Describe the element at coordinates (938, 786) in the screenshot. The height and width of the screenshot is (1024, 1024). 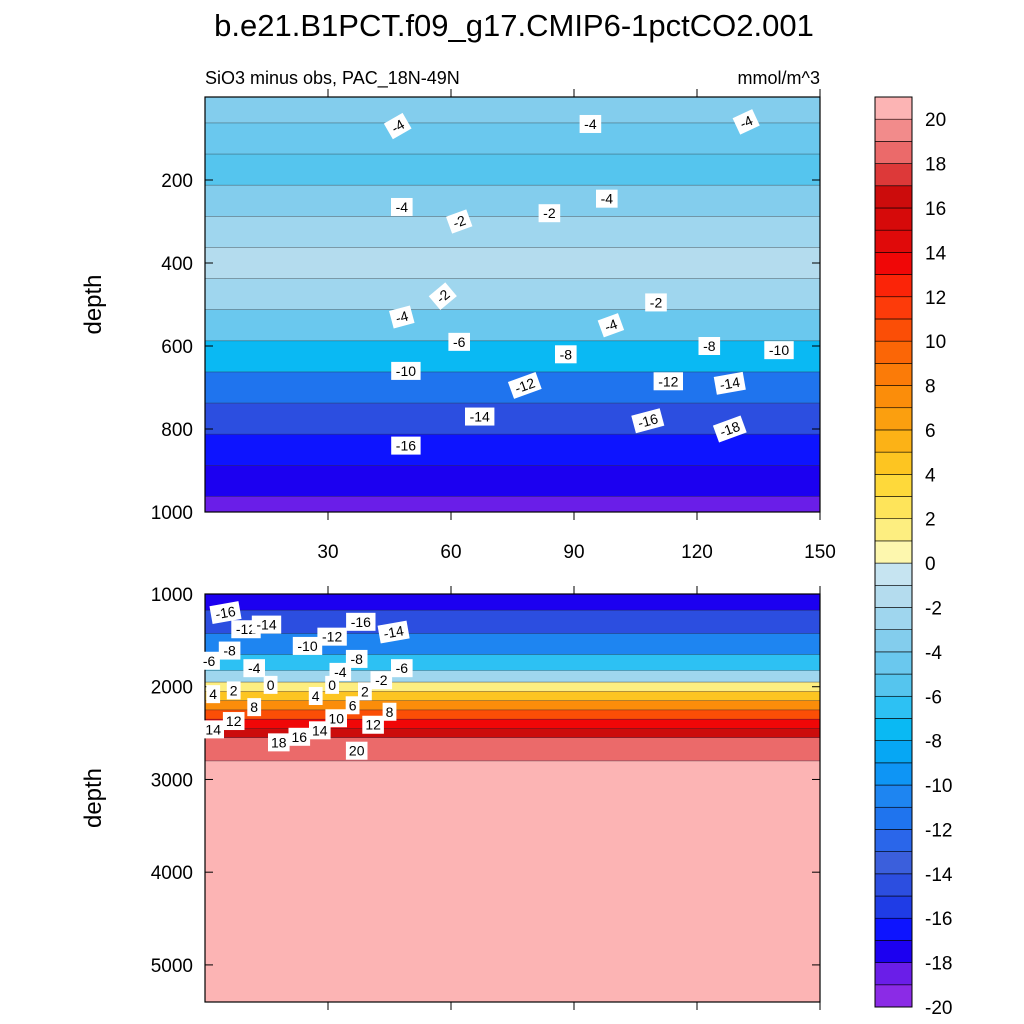
I see `colorbar-tick-label: -10` at that location.